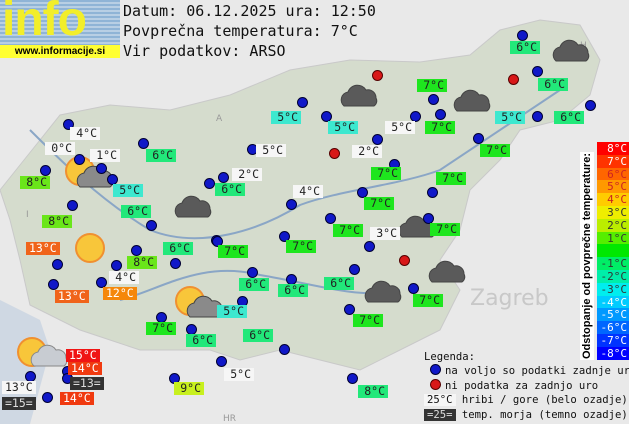  I want to click on scale-step: -5°C, so click(613, 314).